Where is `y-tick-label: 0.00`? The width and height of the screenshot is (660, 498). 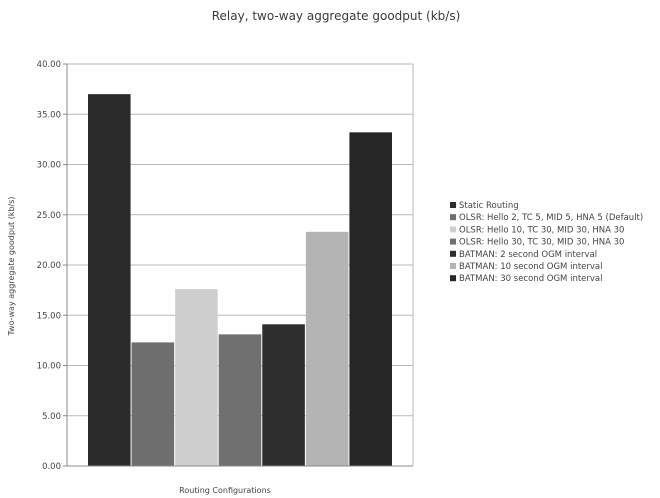
y-tick-label: 0.00 is located at coordinates (51, 467).